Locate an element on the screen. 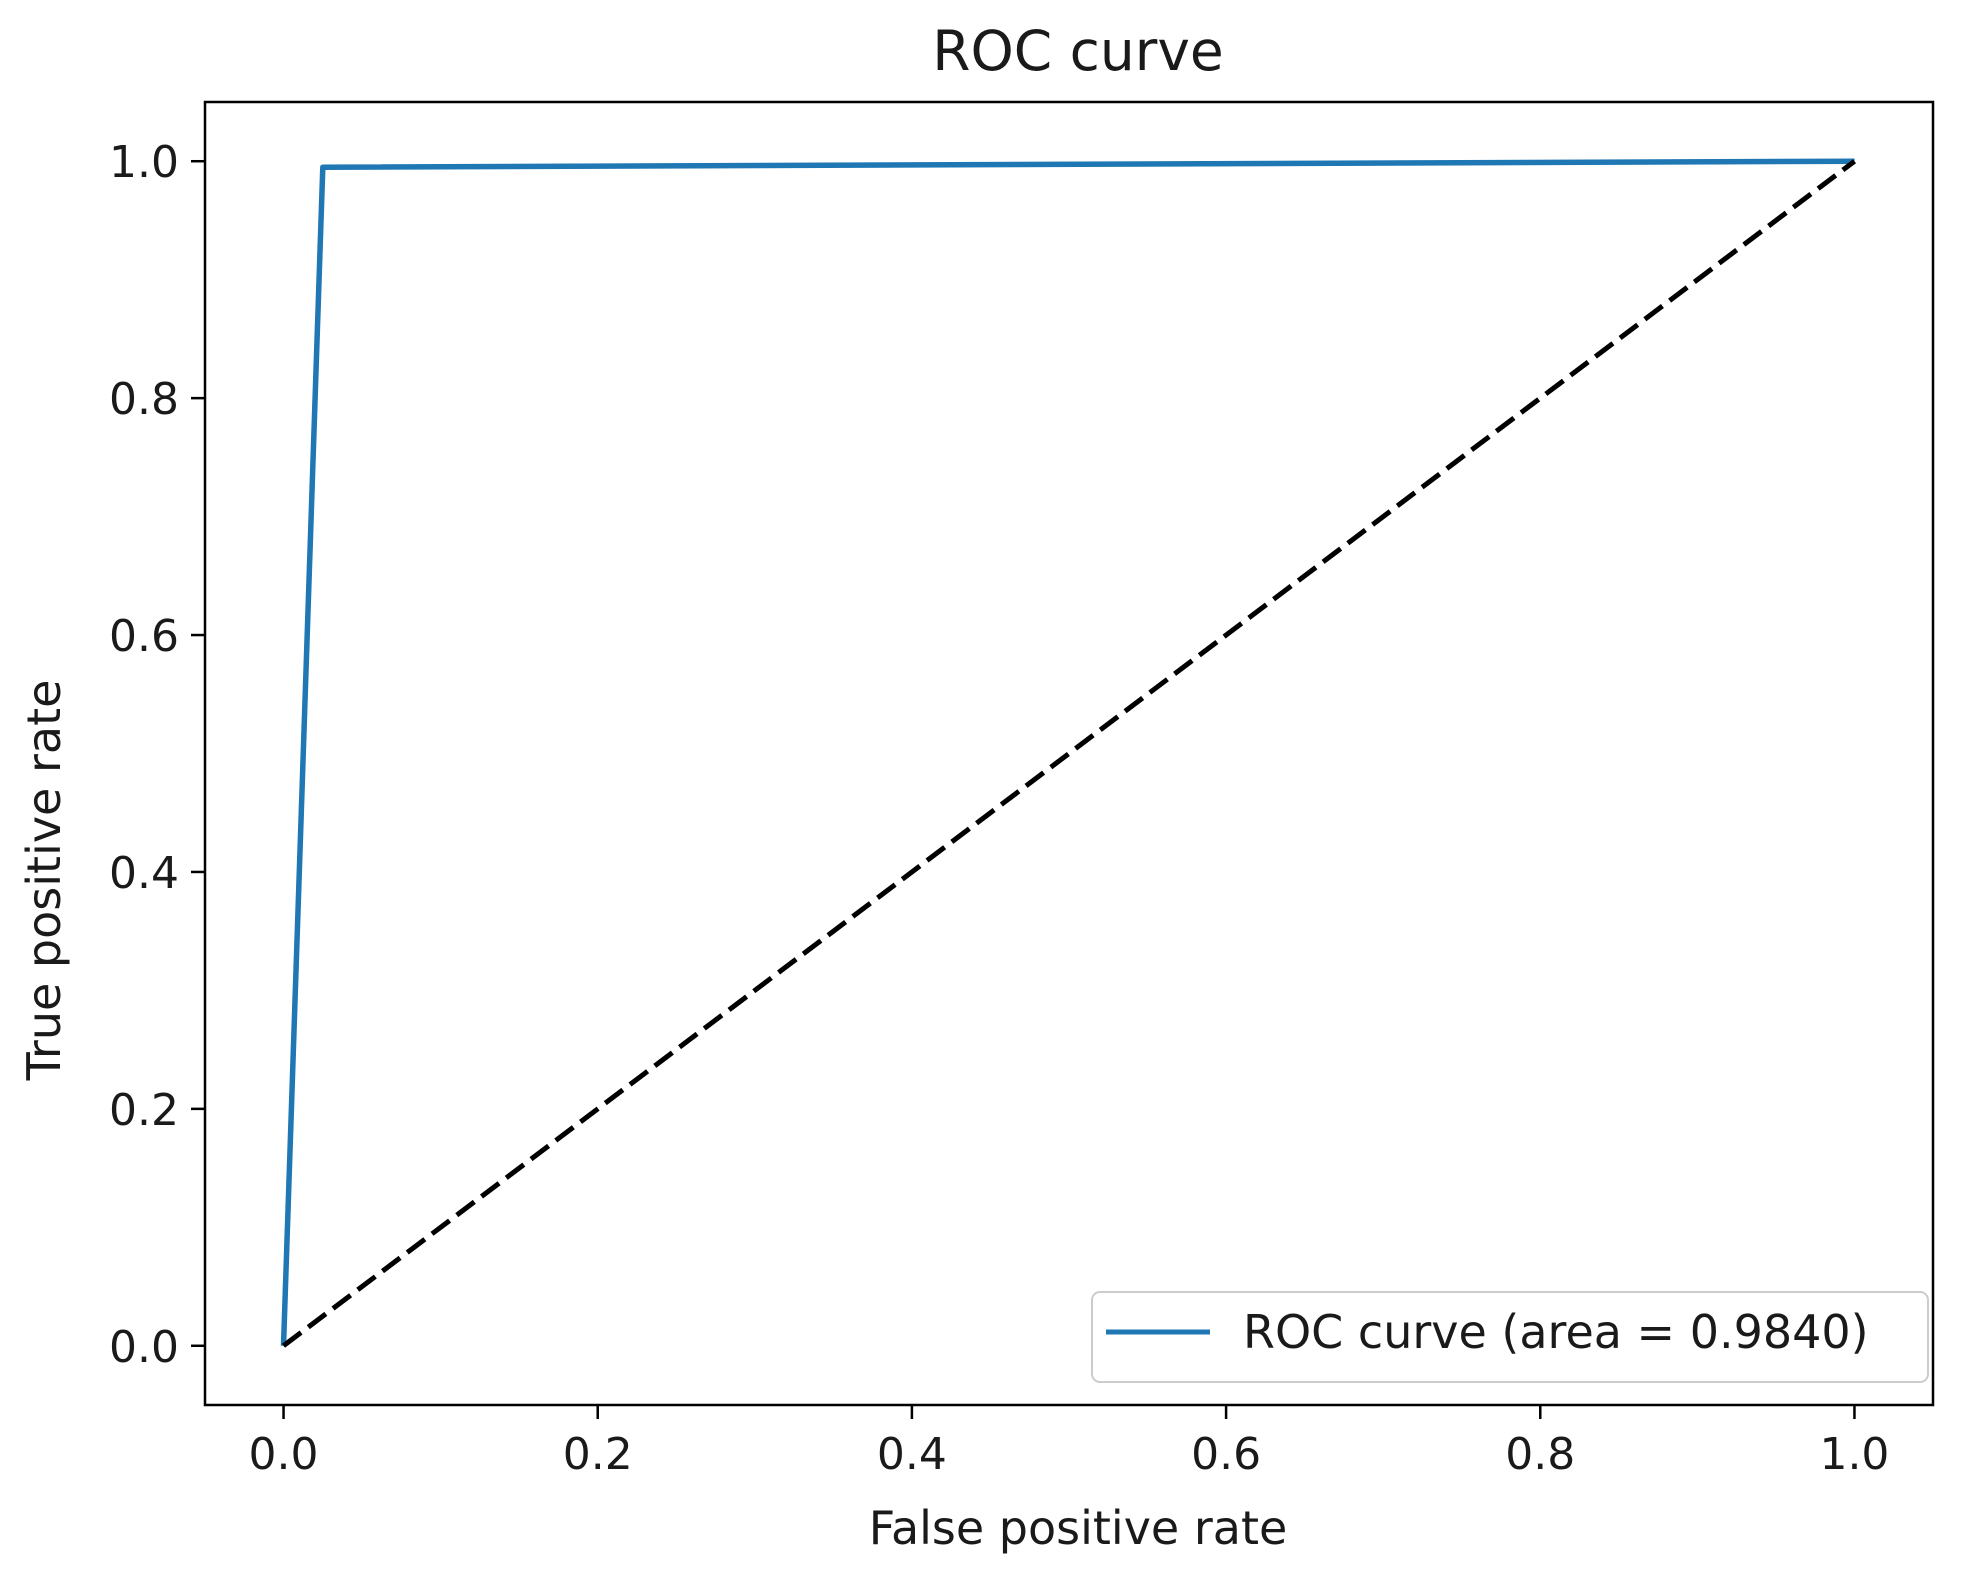 The image size is (1973, 1574). y-tick-label: 0.4 is located at coordinates (144, 873).